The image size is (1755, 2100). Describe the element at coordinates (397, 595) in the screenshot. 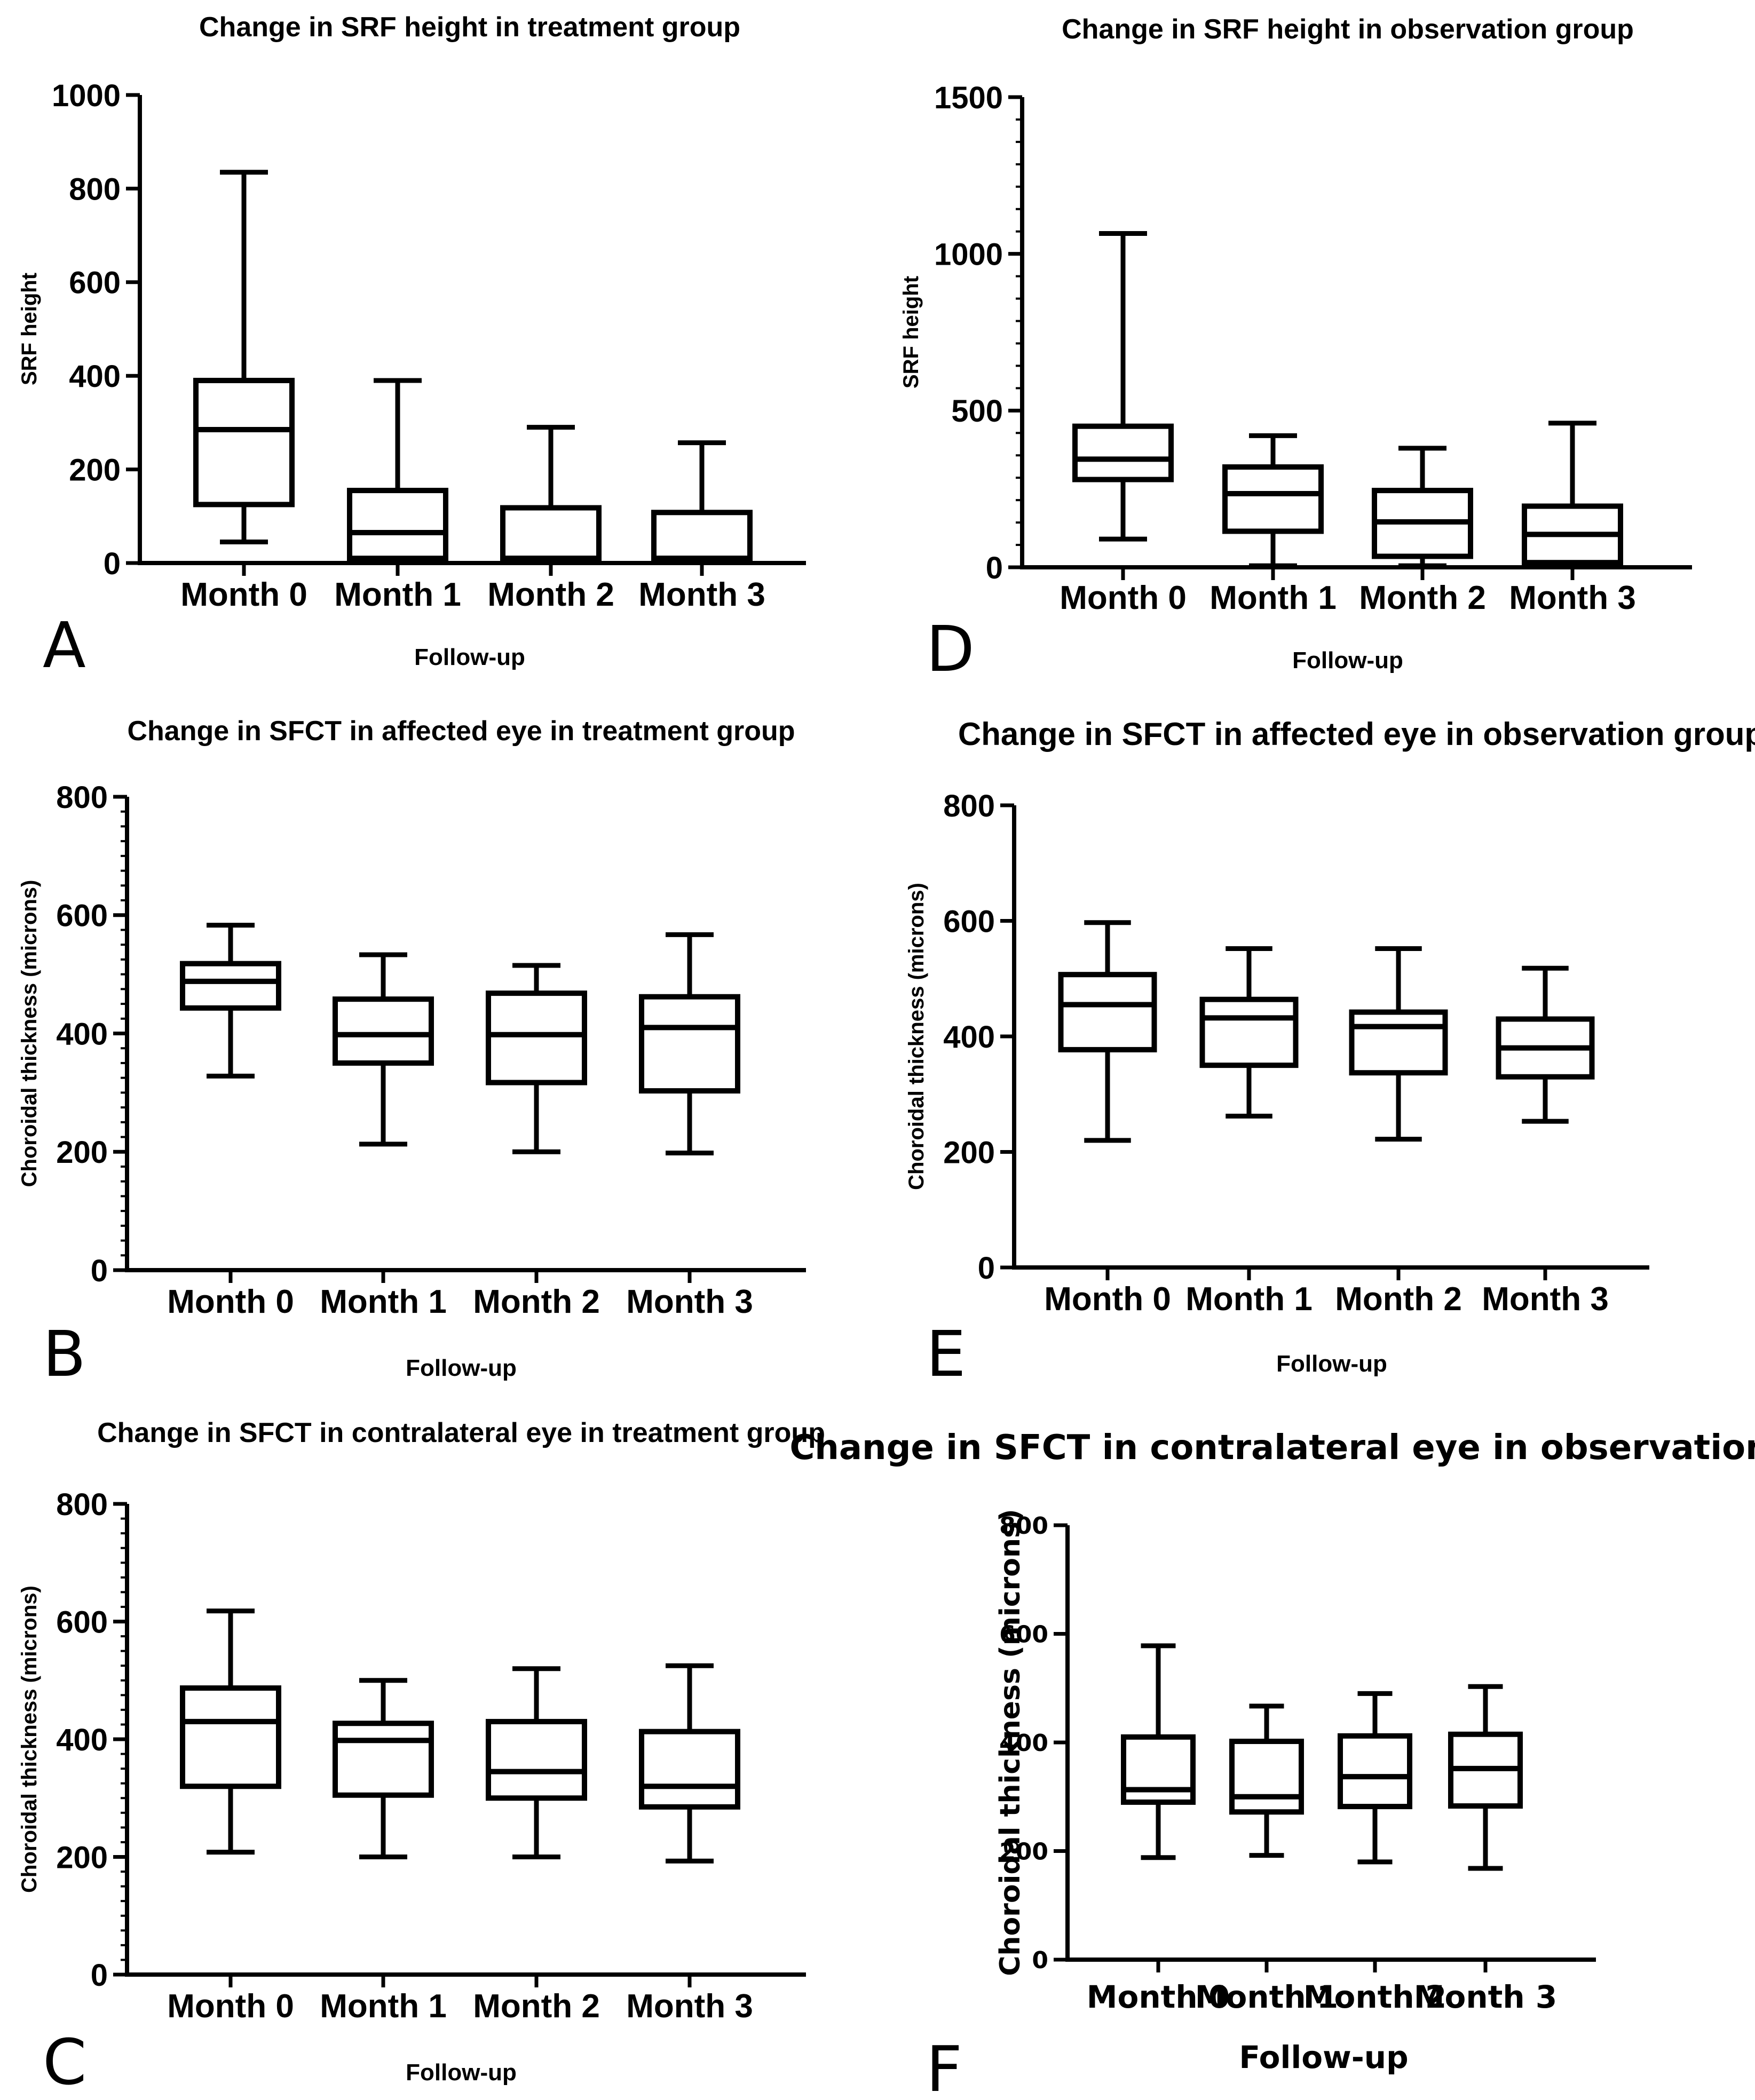

I see `panel-a-x-tick-label: Month 1` at that location.